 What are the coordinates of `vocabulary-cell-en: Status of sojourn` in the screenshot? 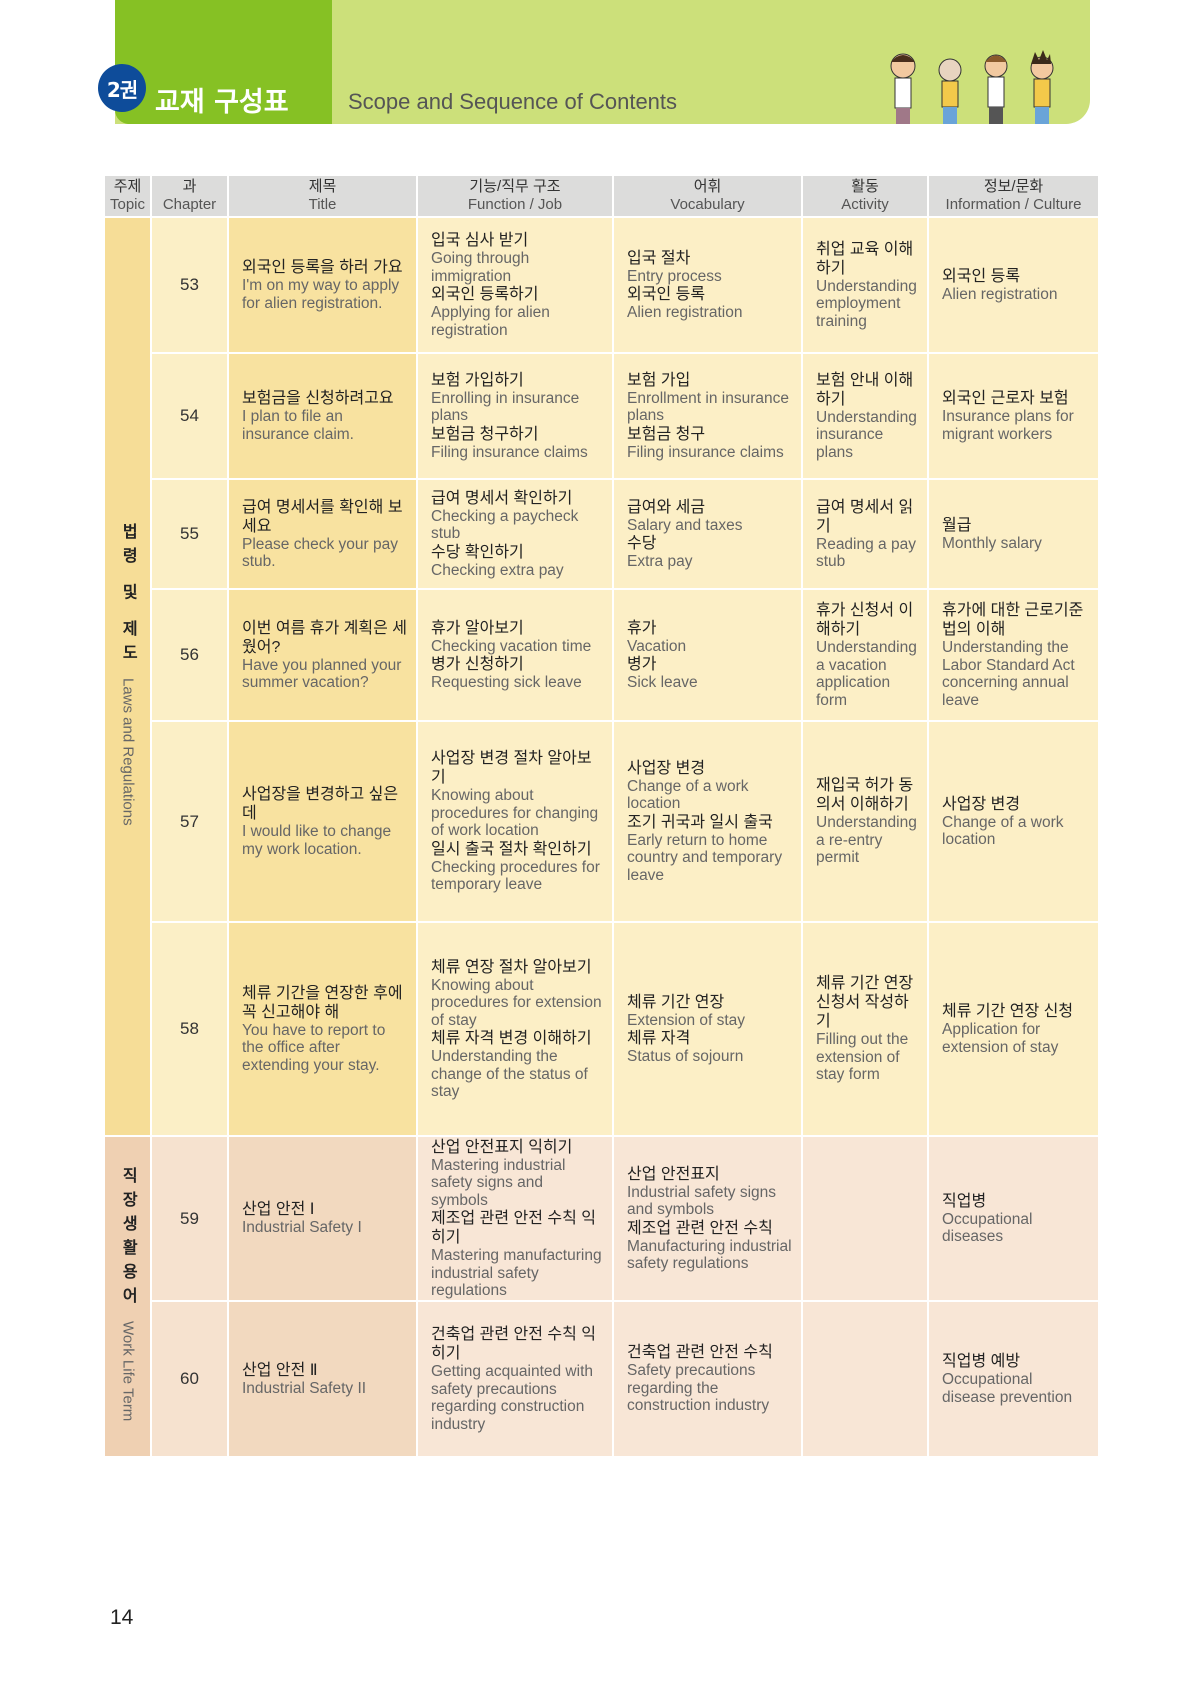 It's located at (685, 1056).